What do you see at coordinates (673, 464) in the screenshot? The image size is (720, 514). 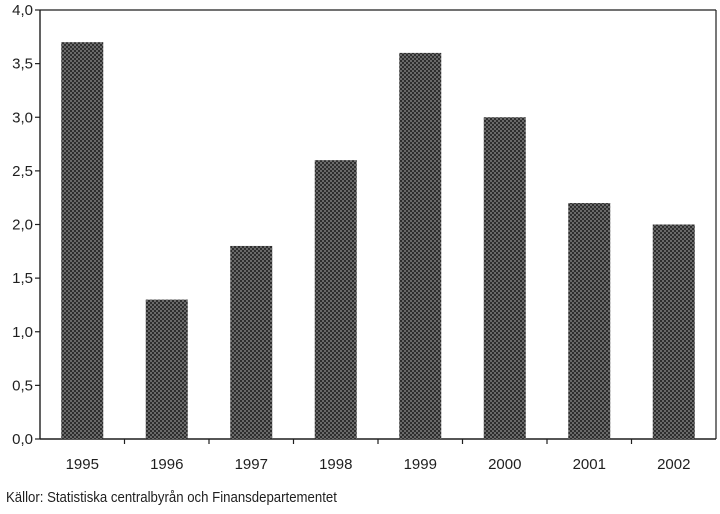 I see `x-tick-label-2002: 2002` at bounding box center [673, 464].